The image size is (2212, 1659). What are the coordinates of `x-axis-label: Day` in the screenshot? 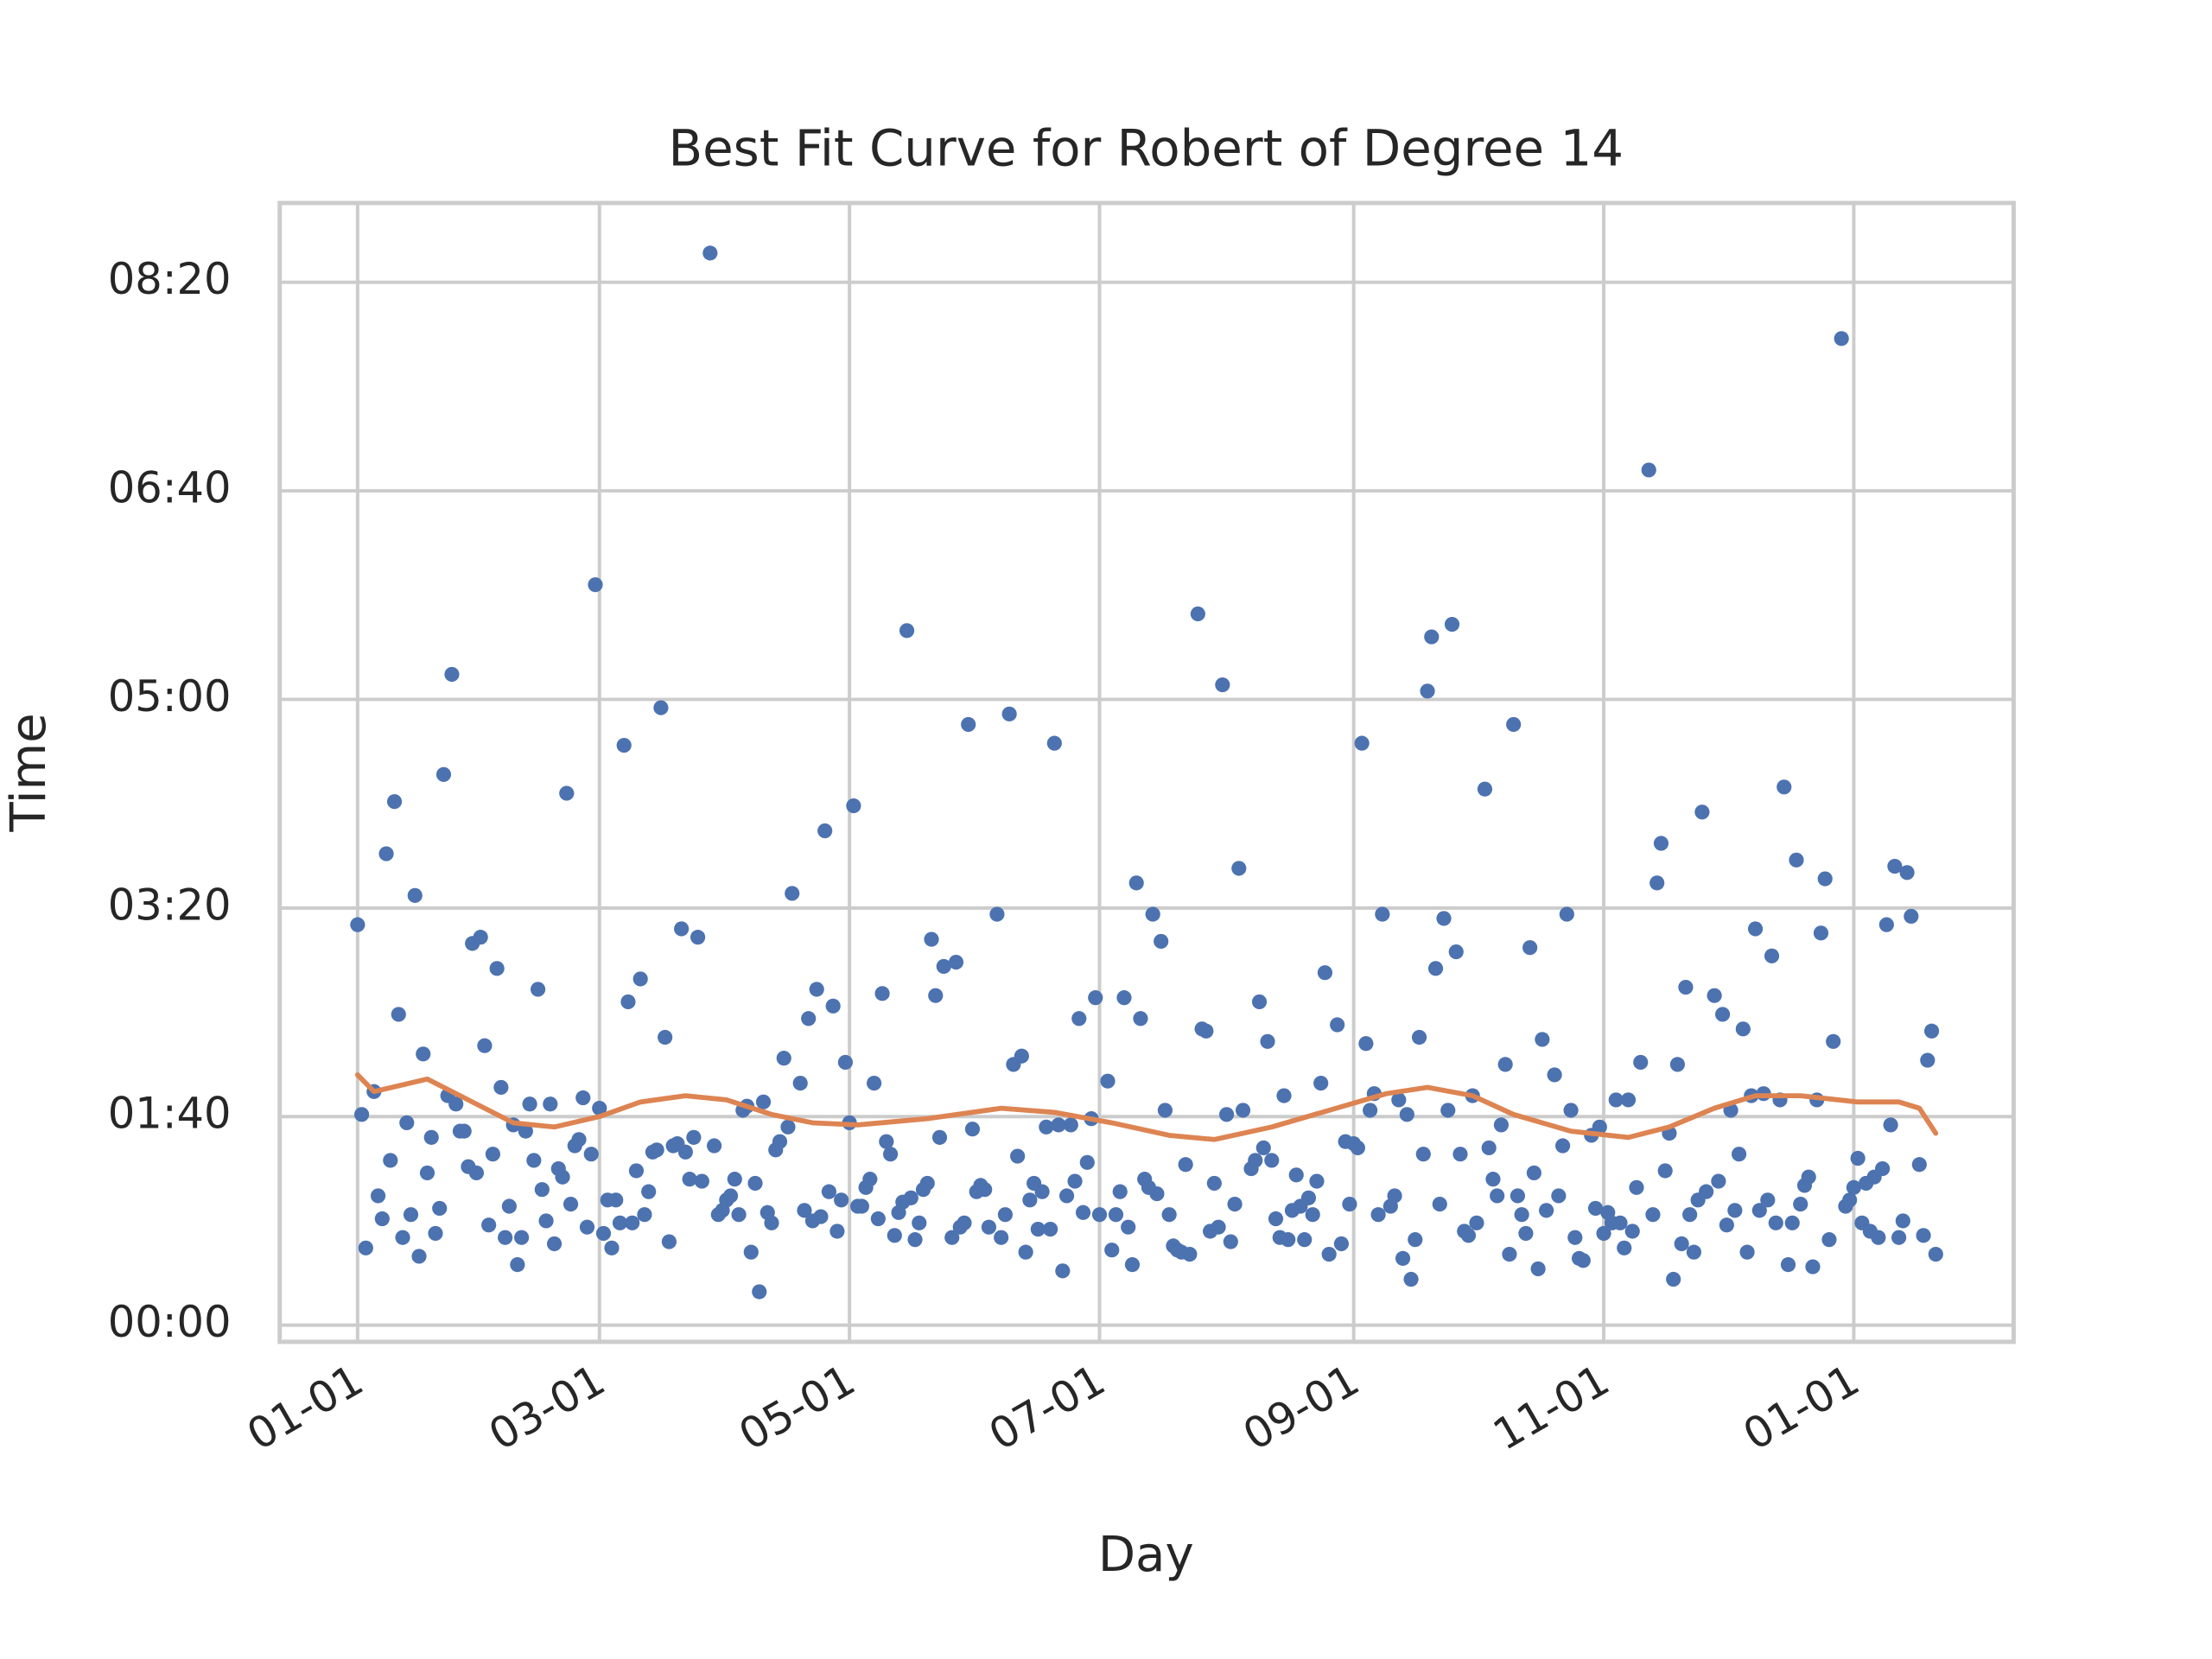 It's located at (1146, 1555).